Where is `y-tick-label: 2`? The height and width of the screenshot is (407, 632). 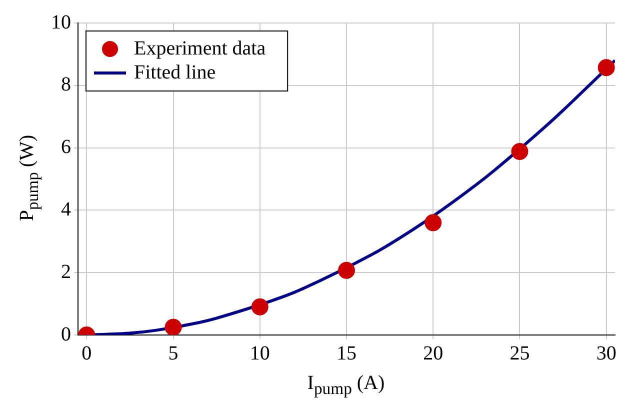 y-tick-label: 2 is located at coordinates (66, 271).